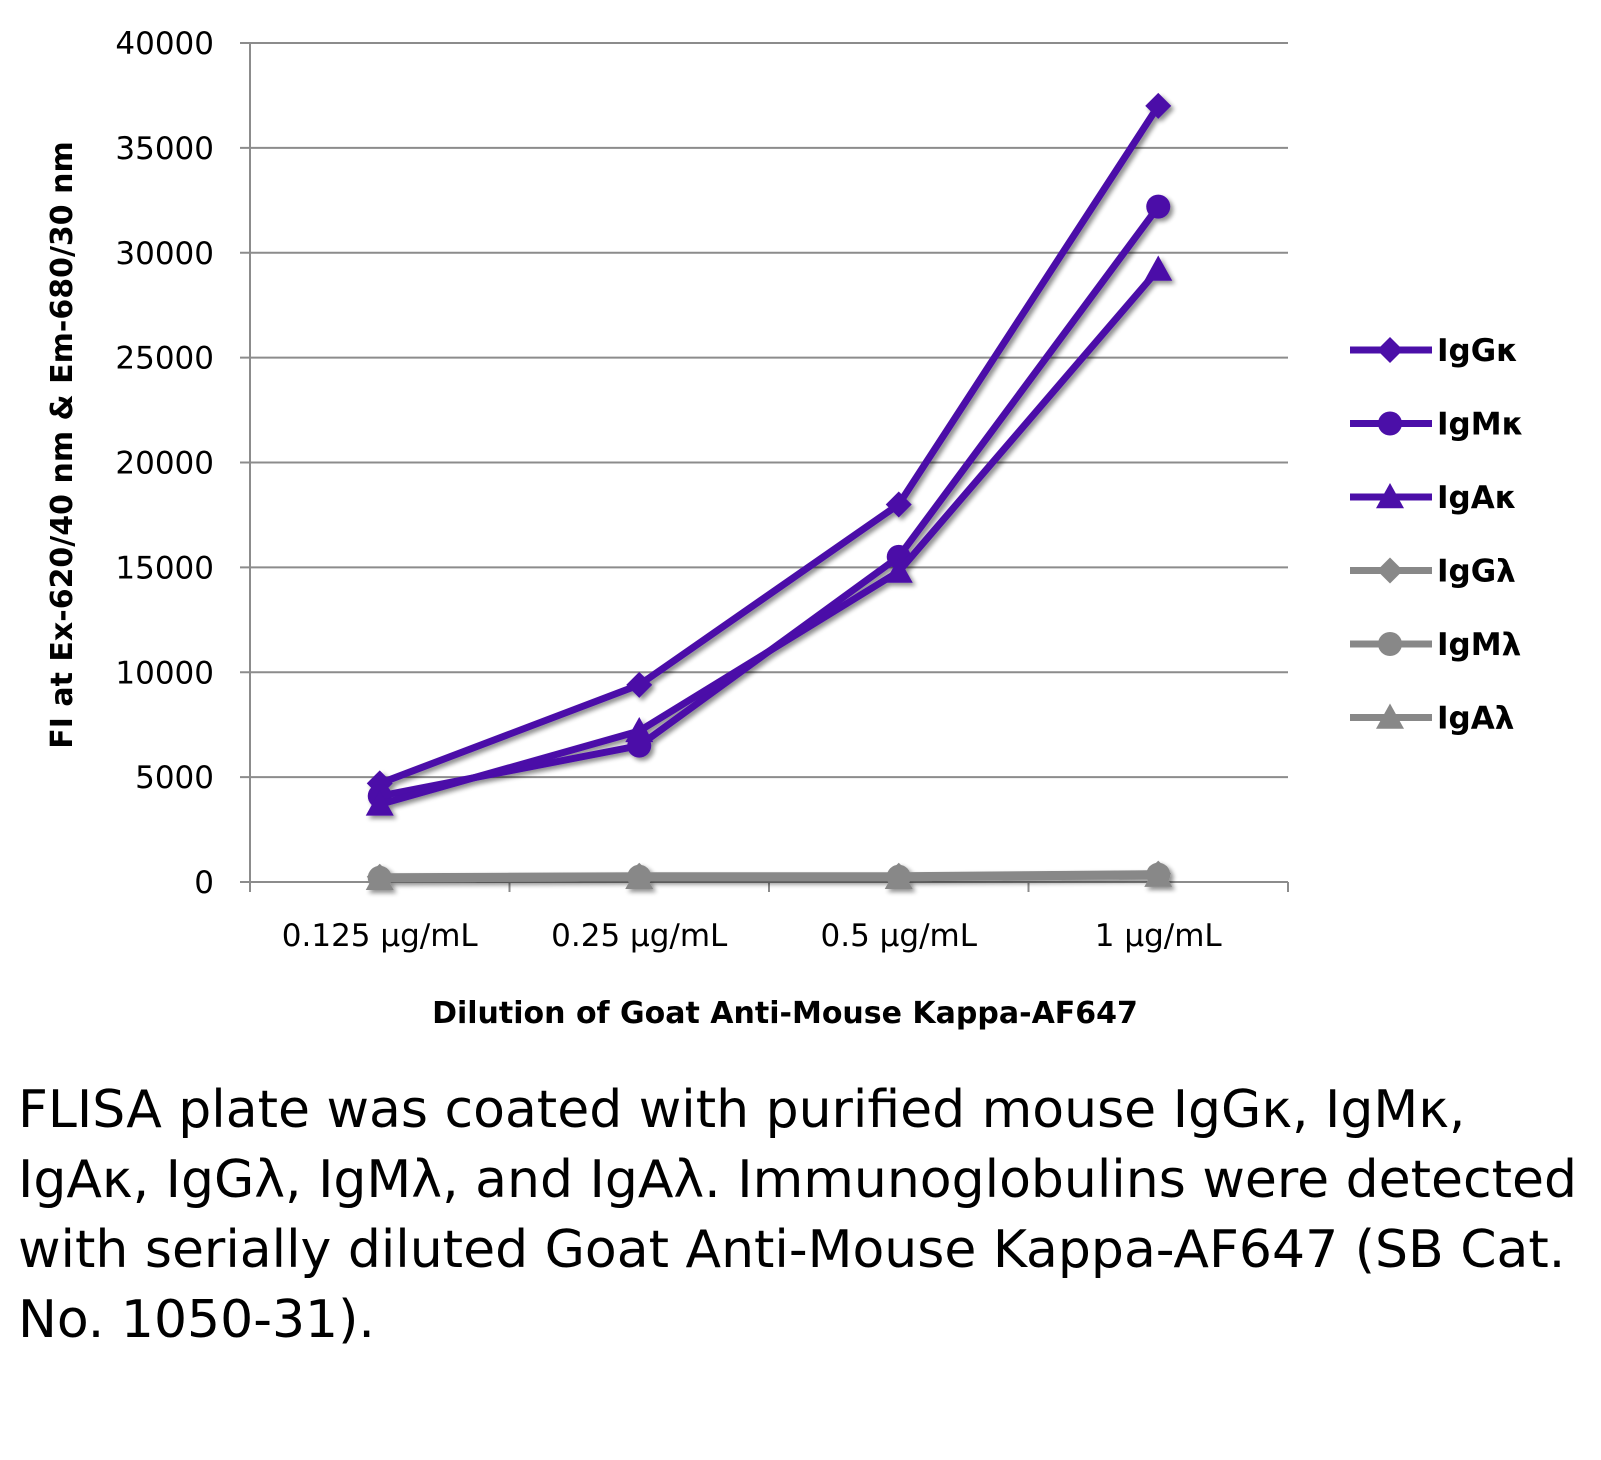  What do you see at coordinates (1477, 498) in the screenshot?
I see `legend-label: IgAκ` at bounding box center [1477, 498].